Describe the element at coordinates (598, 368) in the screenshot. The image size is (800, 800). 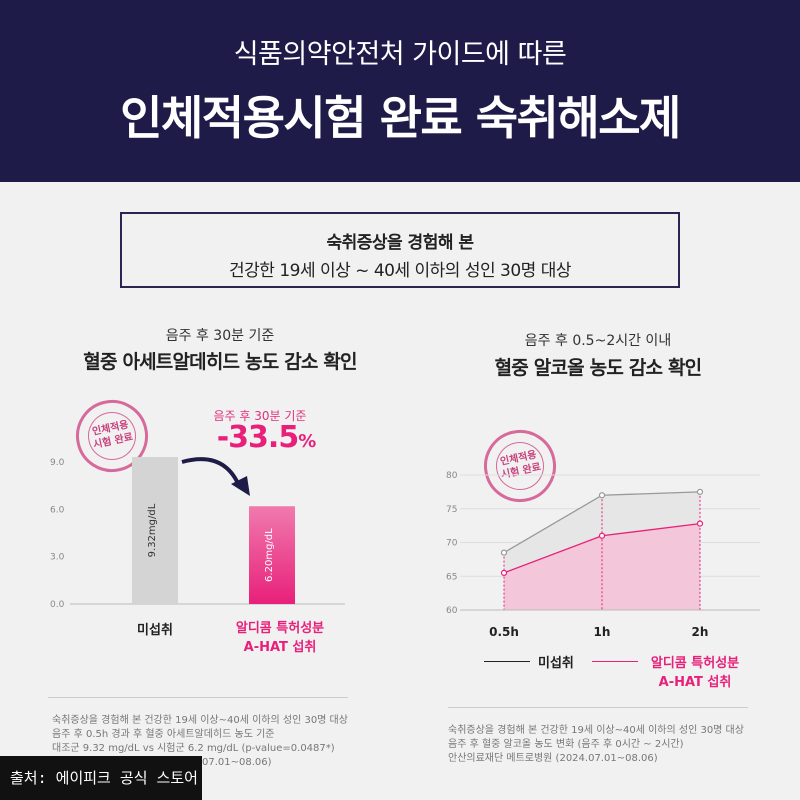
I see `right-panel-title: 혈중 알코올 농도 감소 확인` at that location.